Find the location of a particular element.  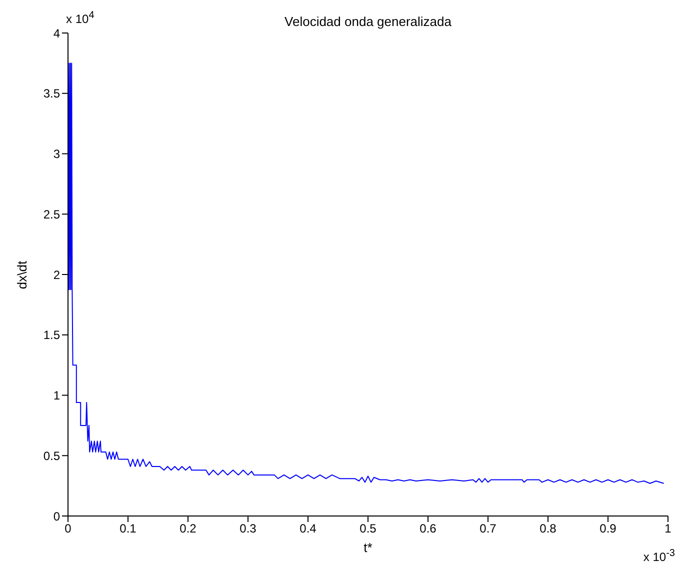

text: x 10$^{-3}$ is located at coordinates (659, 556).